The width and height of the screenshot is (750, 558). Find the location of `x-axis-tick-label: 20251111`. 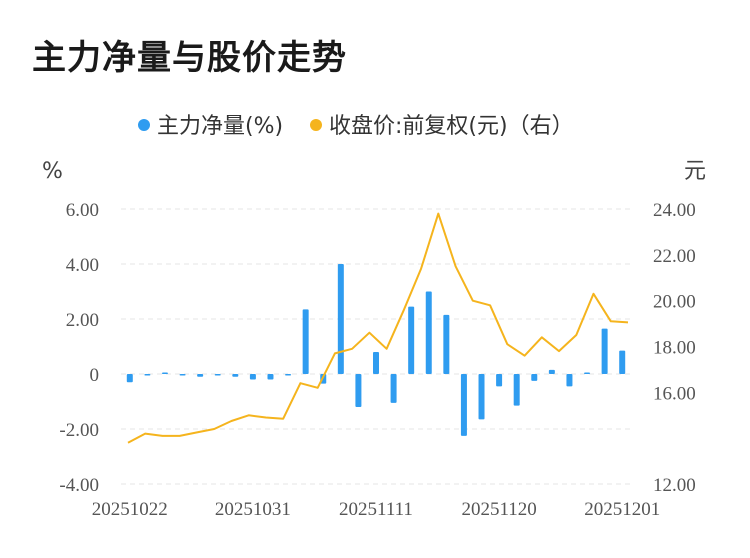

x-axis-tick-label: 20251111 is located at coordinates (376, 509).